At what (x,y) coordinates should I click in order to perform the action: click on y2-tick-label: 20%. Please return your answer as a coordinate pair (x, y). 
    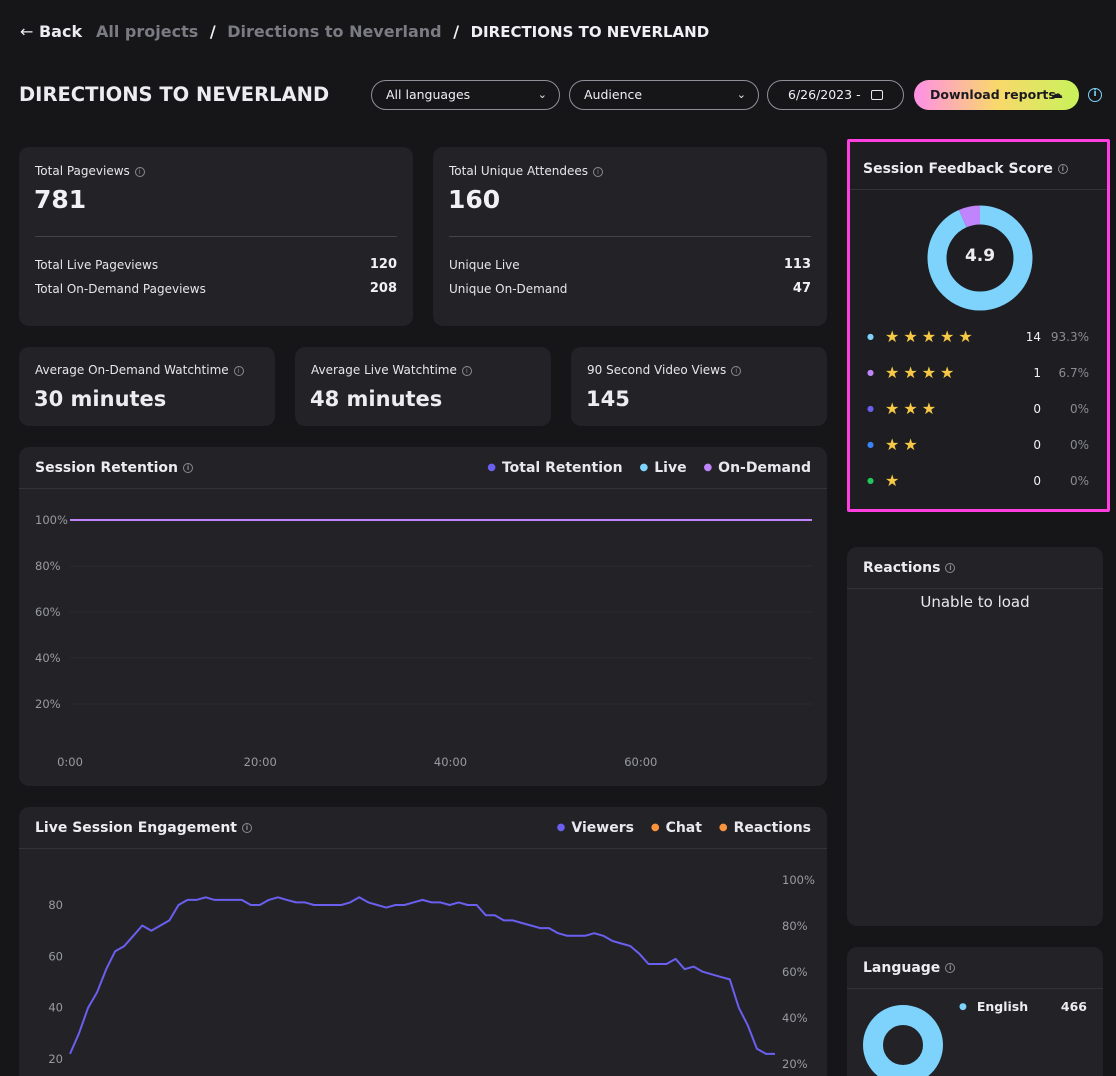
    Looking at the image, I should click on (795, 1064).